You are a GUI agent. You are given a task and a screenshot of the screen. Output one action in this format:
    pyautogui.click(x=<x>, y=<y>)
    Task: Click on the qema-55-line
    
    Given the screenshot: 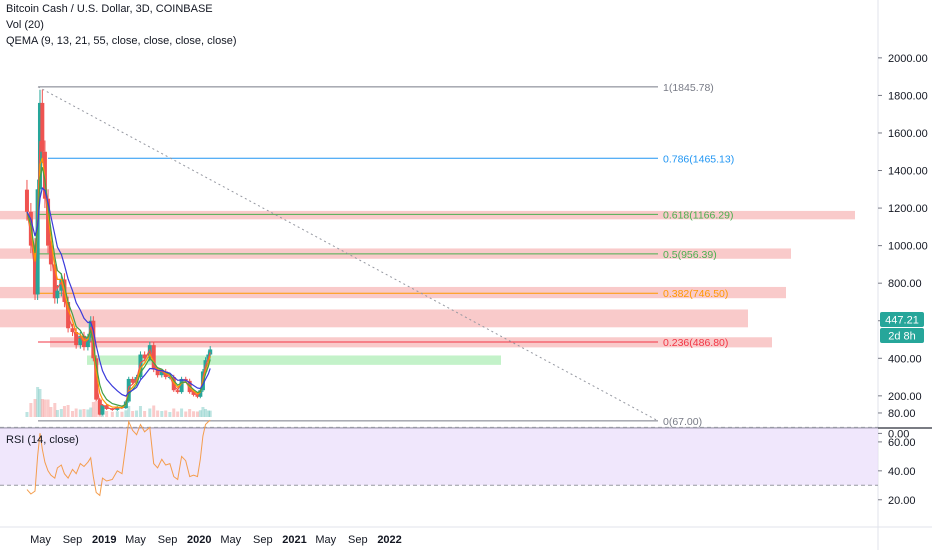 What is the action you would take?
    pyautogui.click(x=118, y=291)
    